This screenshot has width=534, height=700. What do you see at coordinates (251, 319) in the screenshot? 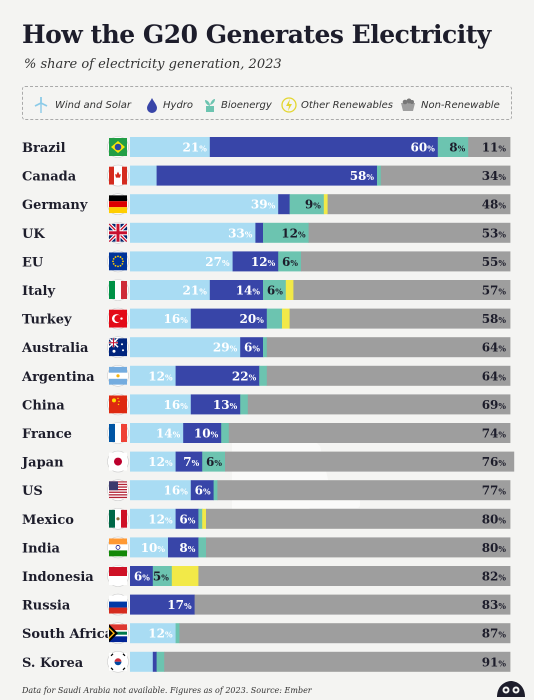
I see `value-label: 20%` at bounding box center [251, 319].